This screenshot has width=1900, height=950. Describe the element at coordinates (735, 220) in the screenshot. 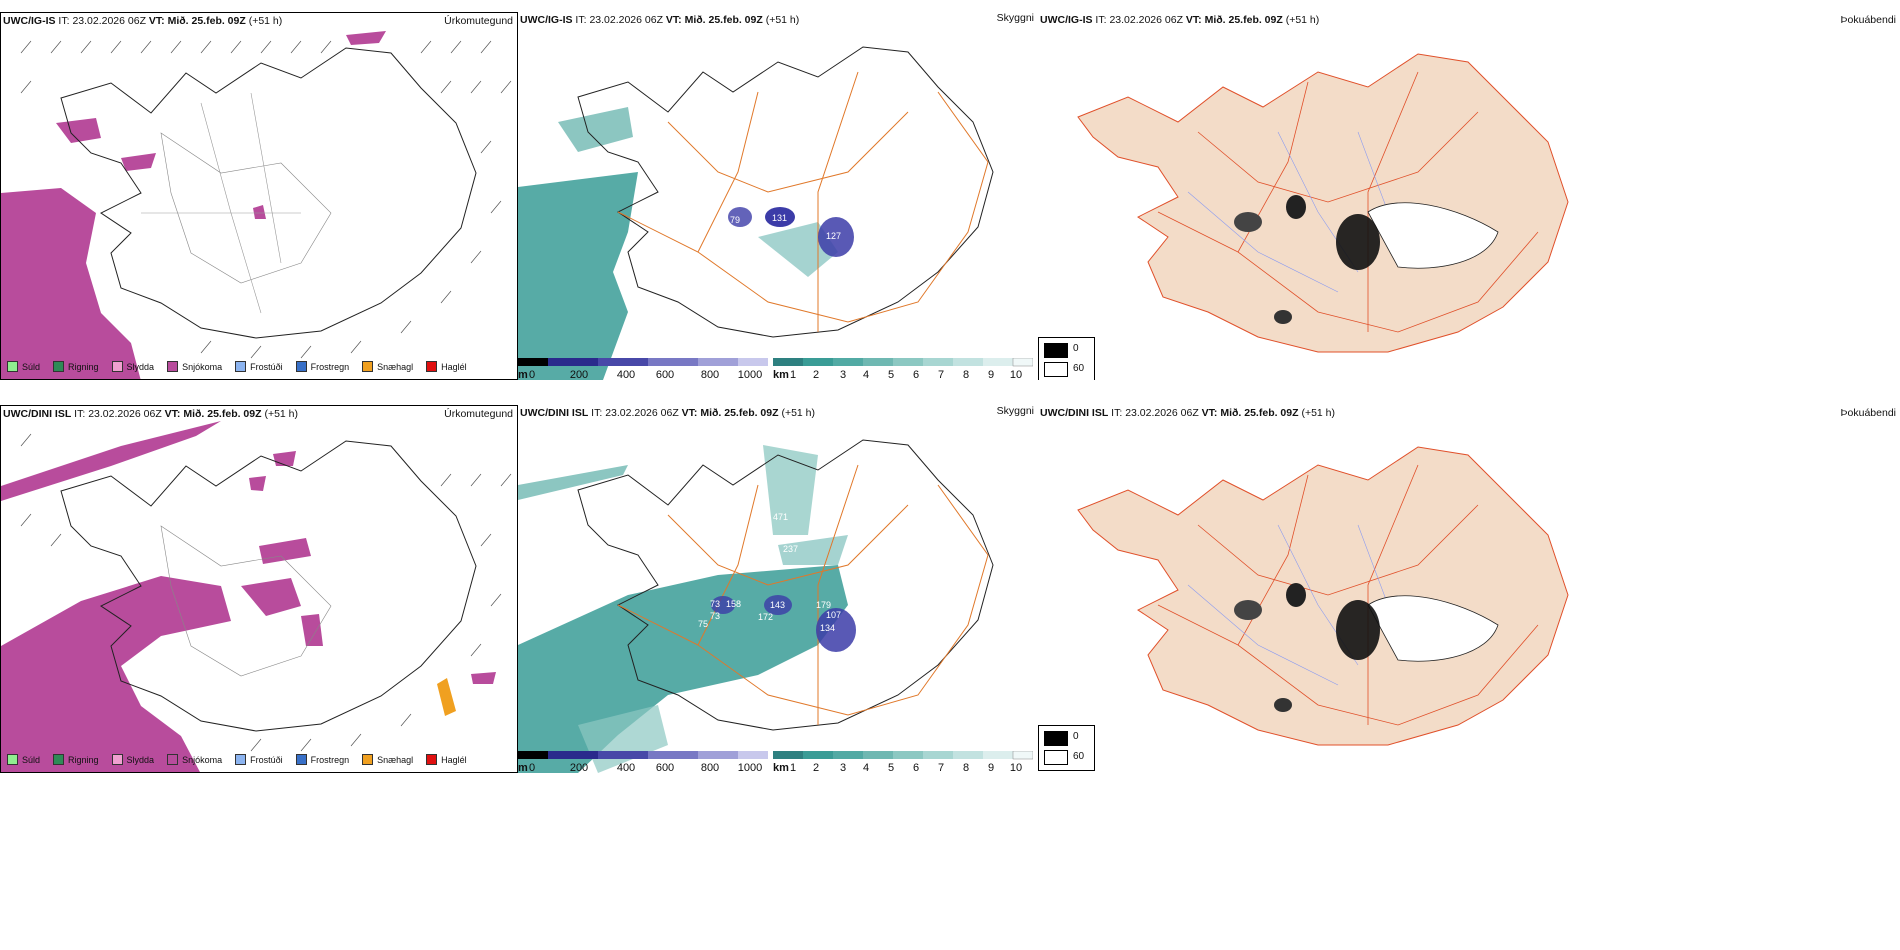

I see `ceiling-label: 79` at that location.